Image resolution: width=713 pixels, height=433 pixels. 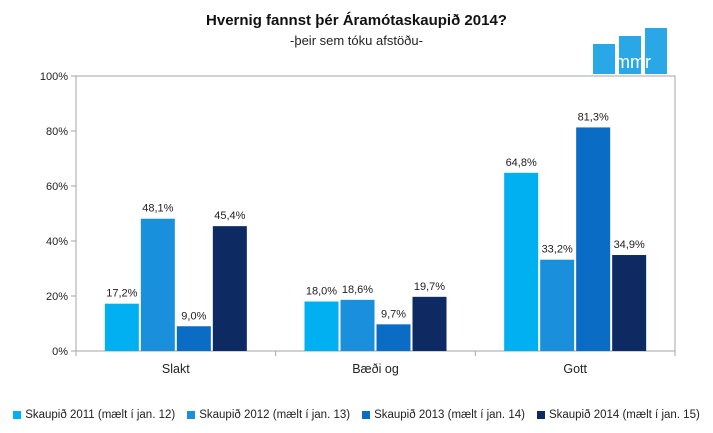 I want to click on data-label: 64,8%, so click(x=521, y=163).